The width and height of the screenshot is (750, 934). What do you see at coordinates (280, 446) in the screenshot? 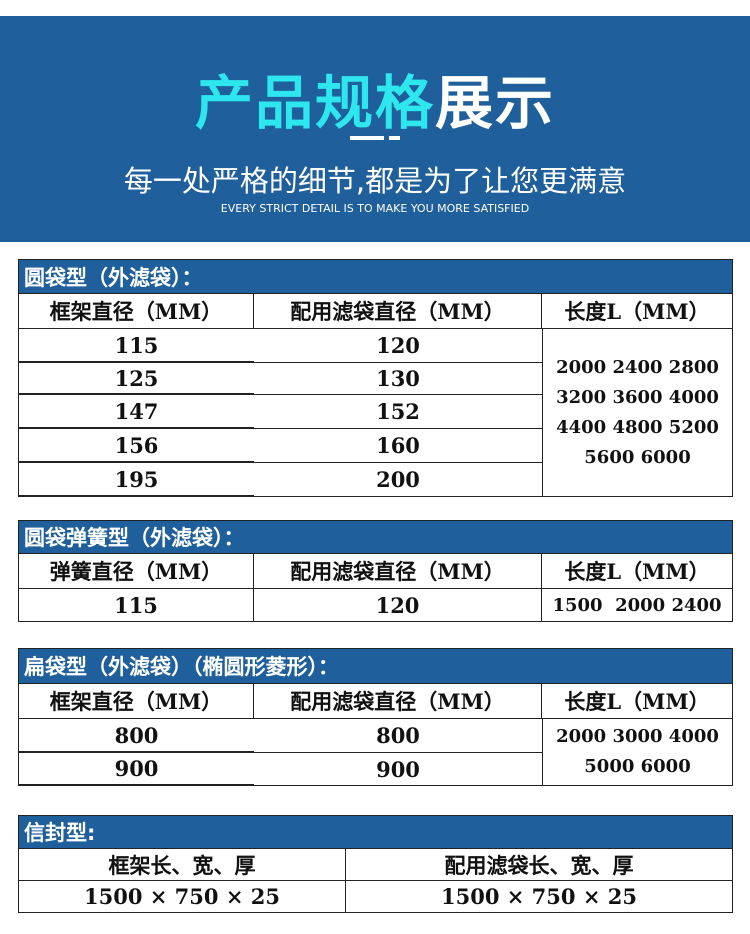
I see `table-row: 156 160` at bounding box center [280, 446].